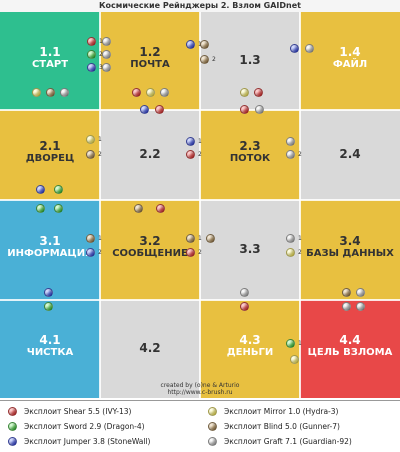 Image resolution: width=400 pixels, height=452 pixels. I want to click on map-cell-4-4: 4.4 ЦЕЛЬ ВЗЛОМА, so click(350, 349).